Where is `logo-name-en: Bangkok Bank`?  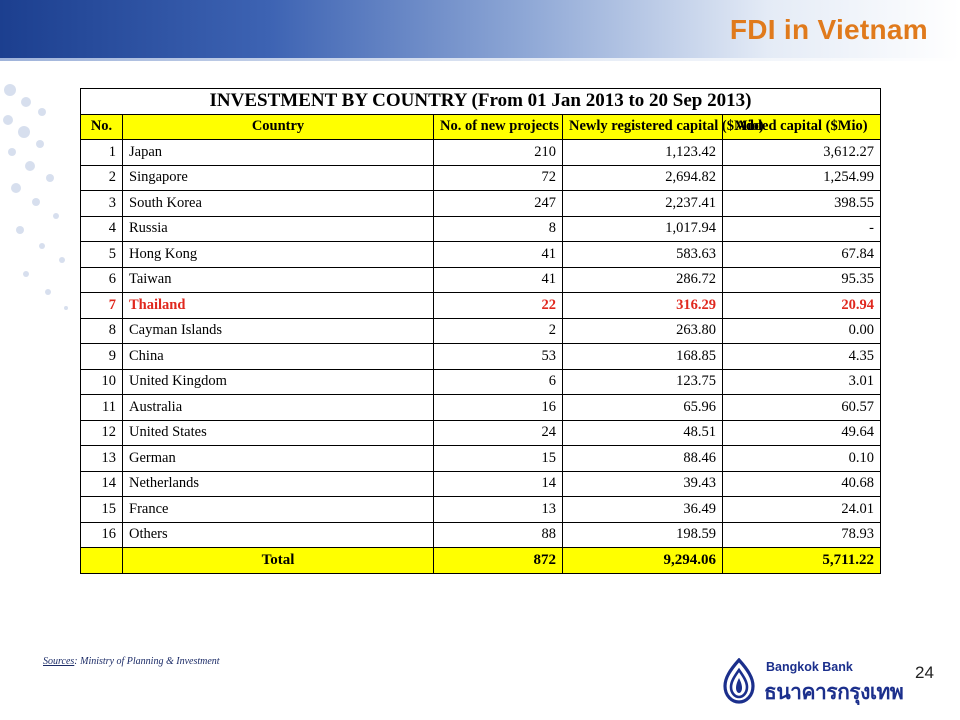
logo-name-en: Bangkok Bank is located at coordinates (809, 667).